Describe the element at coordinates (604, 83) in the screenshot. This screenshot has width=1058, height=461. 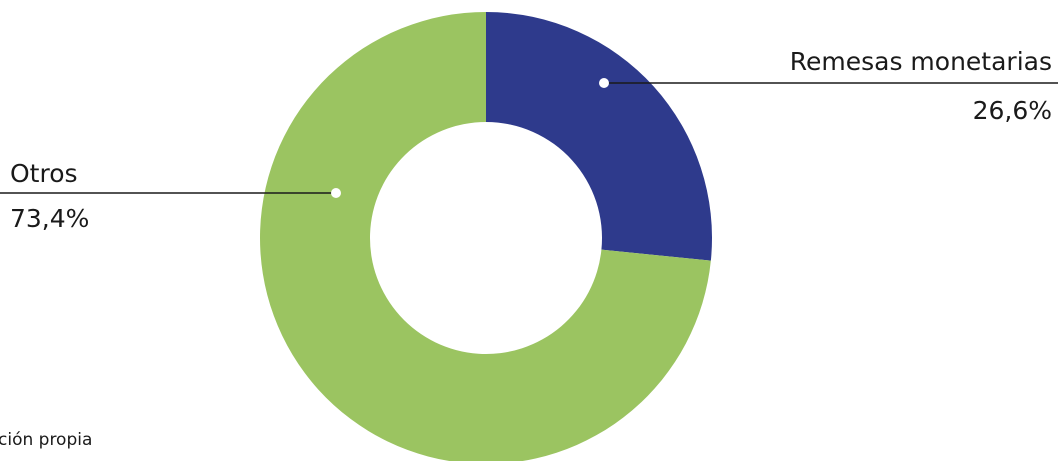
I see `leader-dot-remesas` at that location.